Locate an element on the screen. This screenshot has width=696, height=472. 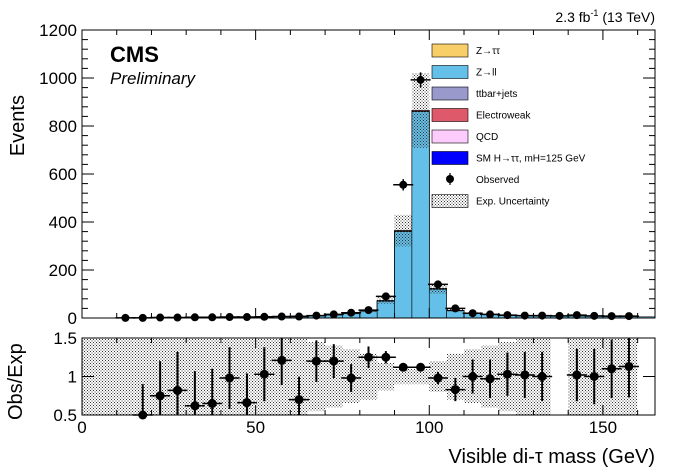
legend-label-observed: Observed is located at coordinates (497, 180).